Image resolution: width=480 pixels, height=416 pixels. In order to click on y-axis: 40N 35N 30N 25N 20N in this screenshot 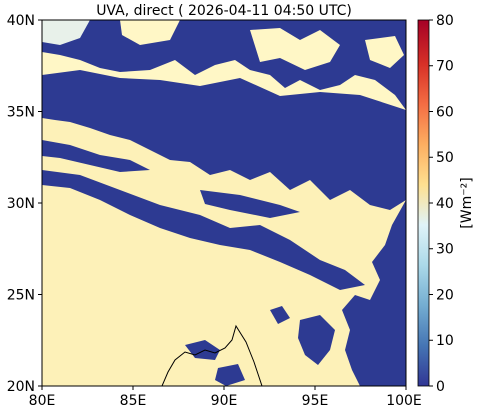, I will do `click(24, 204)`.